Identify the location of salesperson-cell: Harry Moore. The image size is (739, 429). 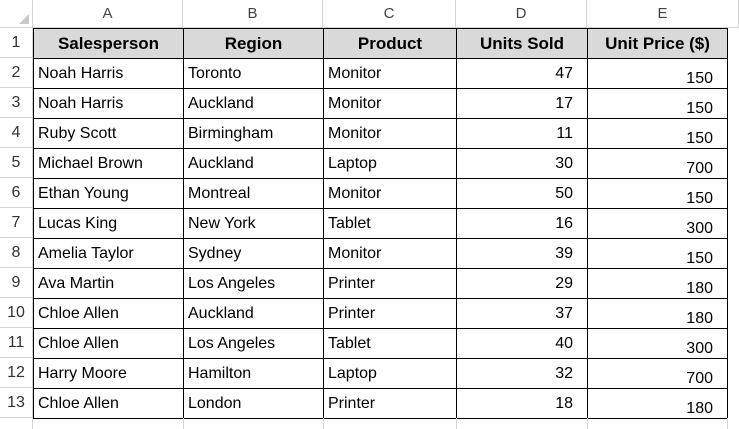
(108, 373).